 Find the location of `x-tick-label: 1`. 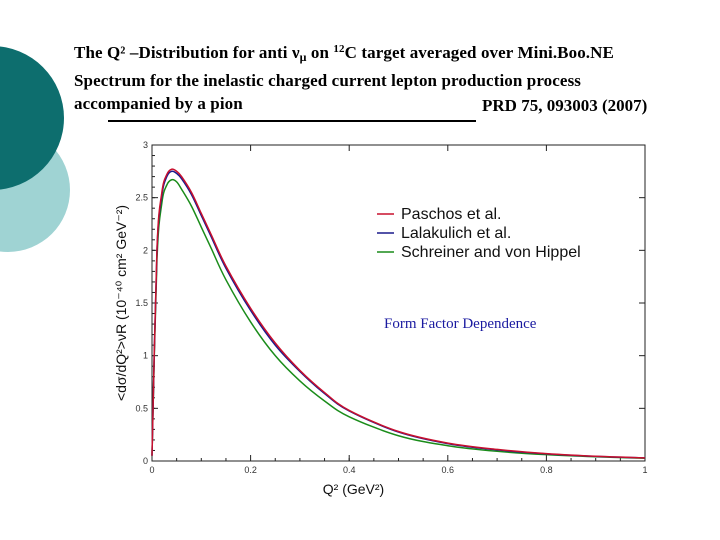

x-tick-label: 1 is located at coordinates (644, 470).